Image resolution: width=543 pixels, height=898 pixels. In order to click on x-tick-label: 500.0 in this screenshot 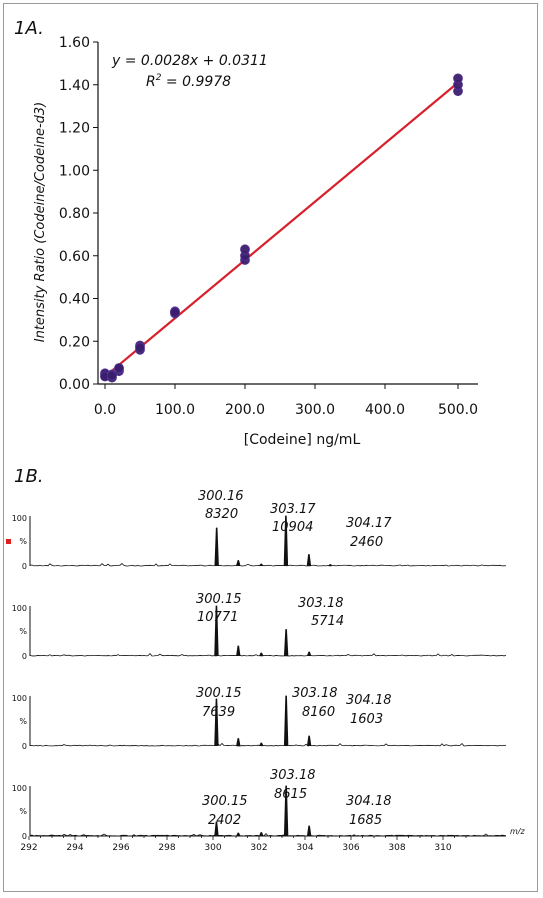, I will do `click(458, 410)`.